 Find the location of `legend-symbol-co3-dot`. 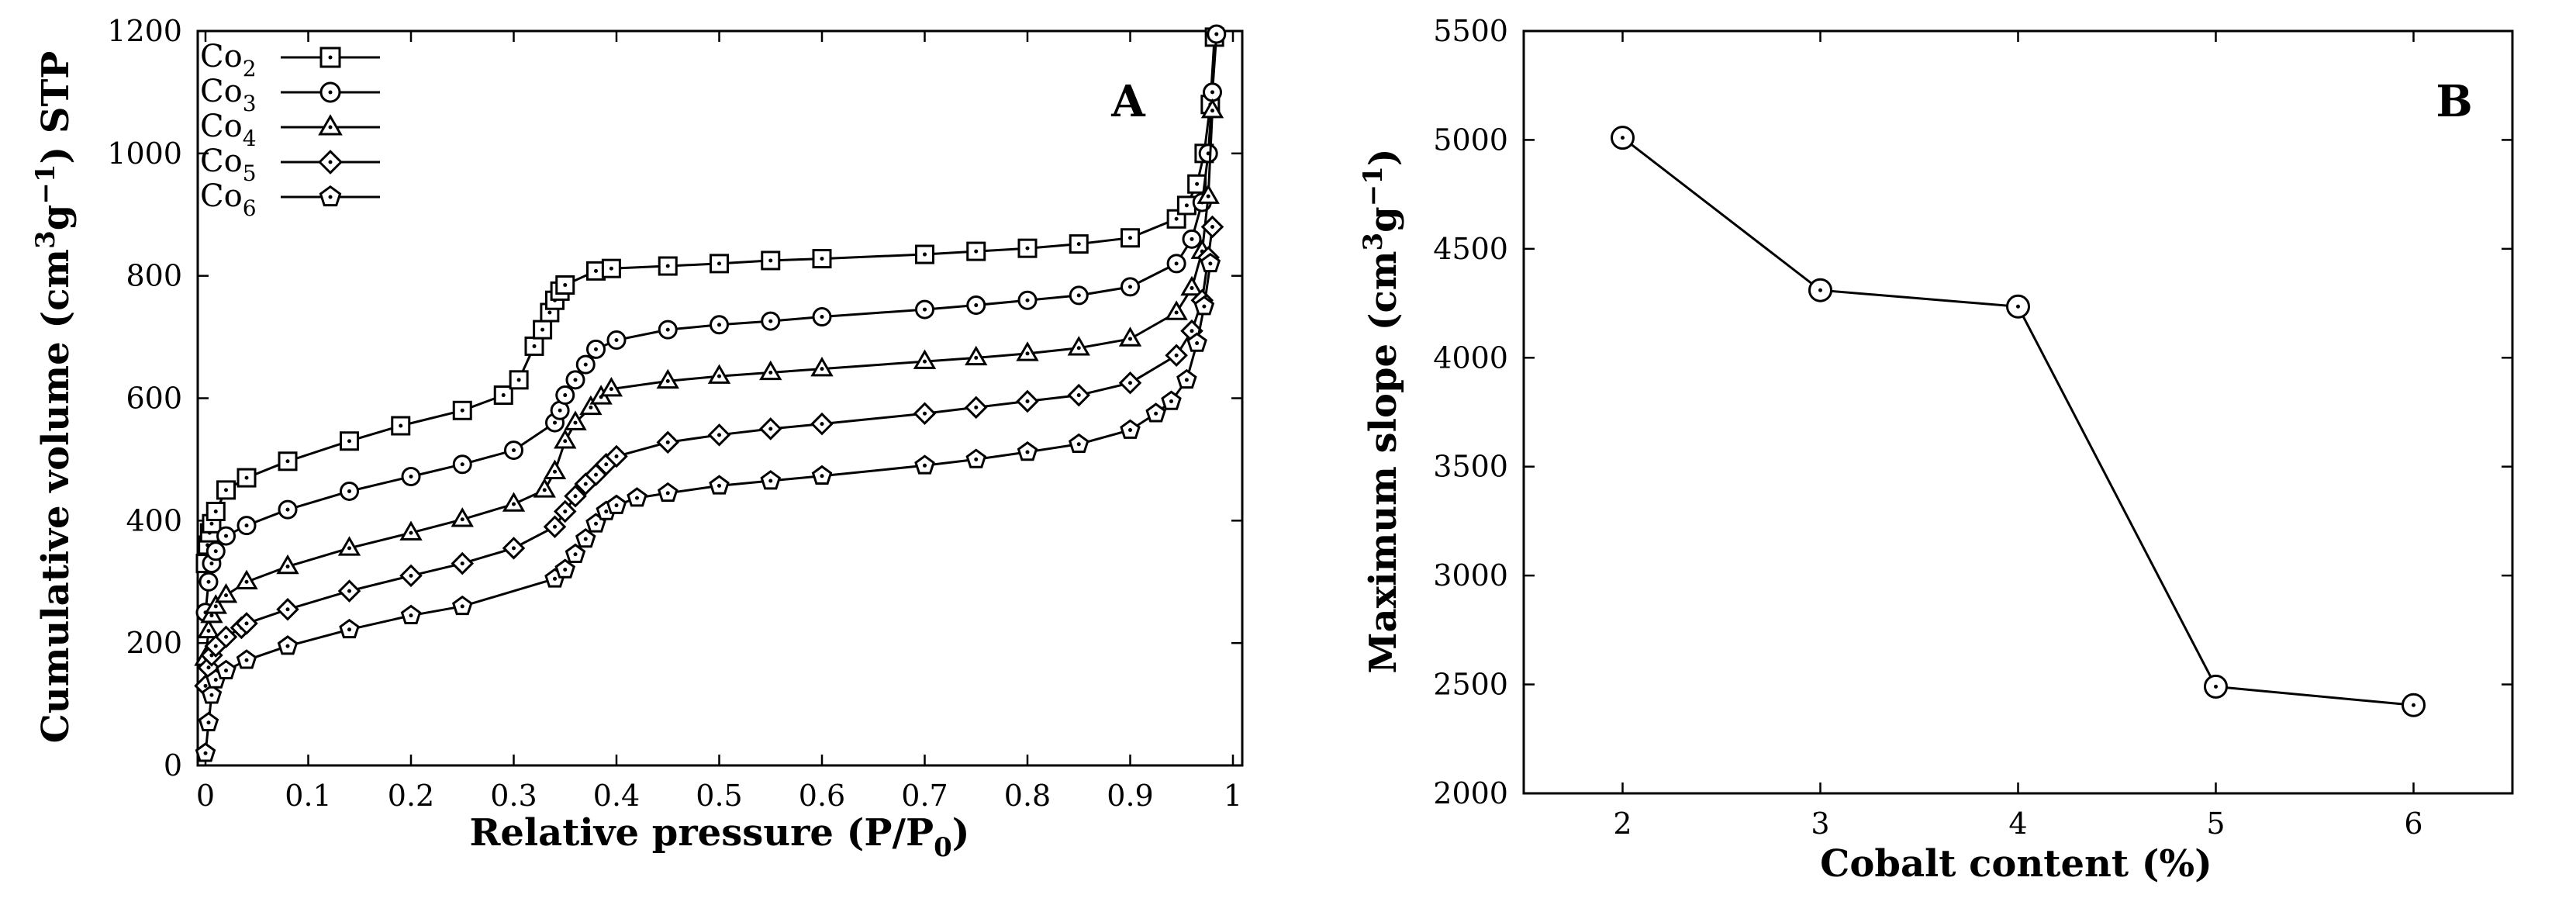

legend-symbol-co3-dot is located at coordinates (330, 92).